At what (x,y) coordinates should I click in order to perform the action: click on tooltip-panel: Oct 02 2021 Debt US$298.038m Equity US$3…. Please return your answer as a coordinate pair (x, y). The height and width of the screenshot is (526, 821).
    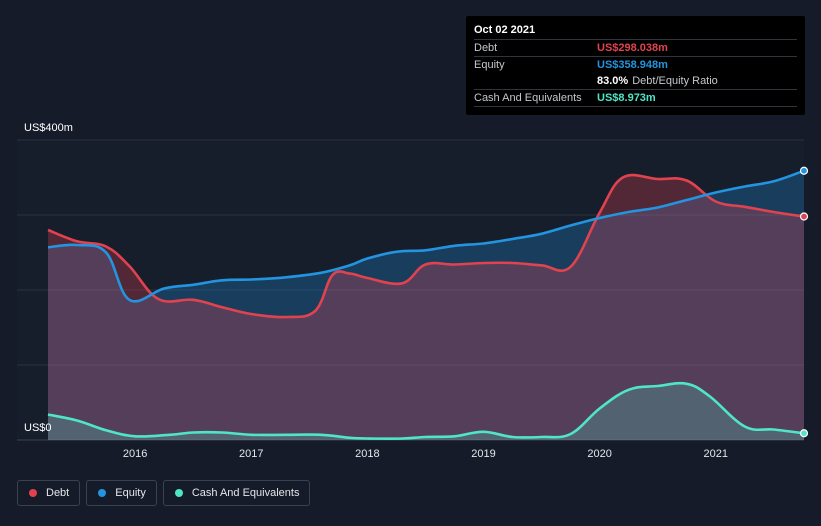
    Looking at the image, I should click on (635, 65).